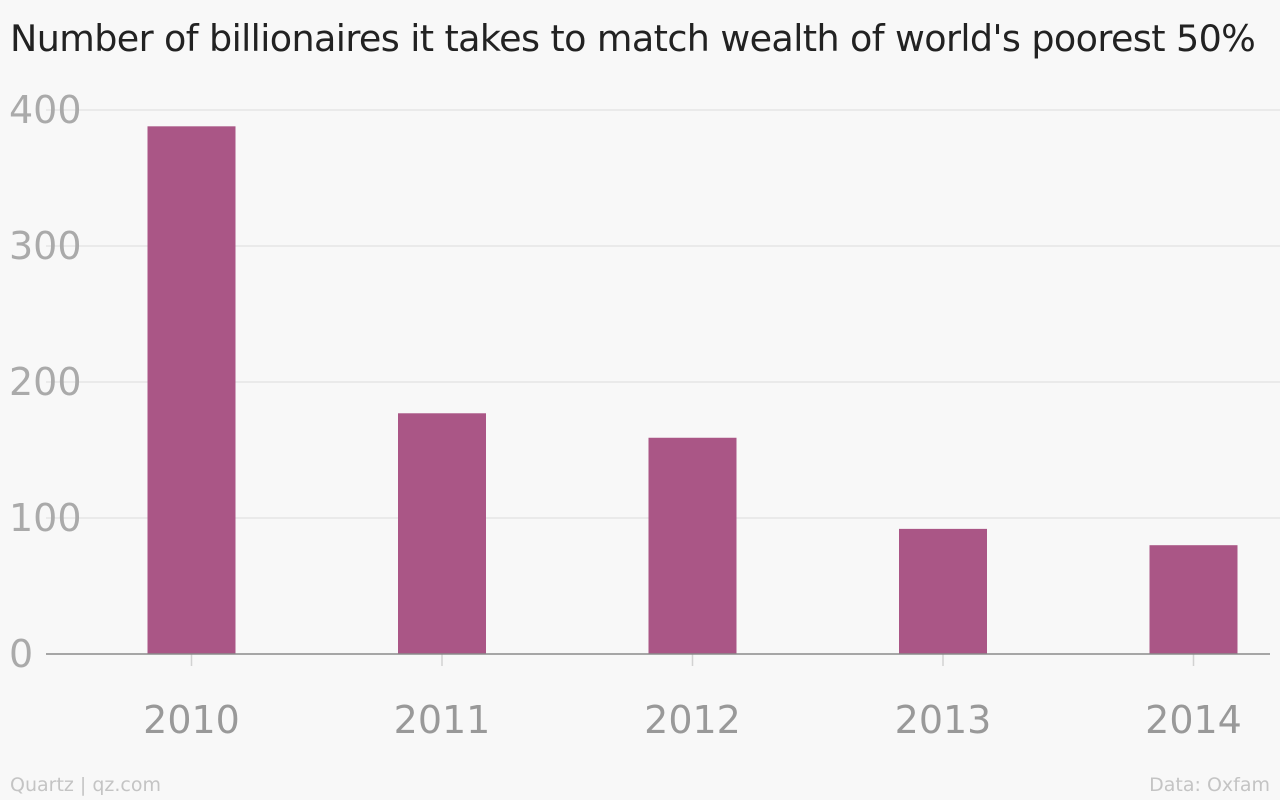  Describe the element at coordinates (442, 720) in the screenshot. I see `x-tick-label: 2011` at that location.